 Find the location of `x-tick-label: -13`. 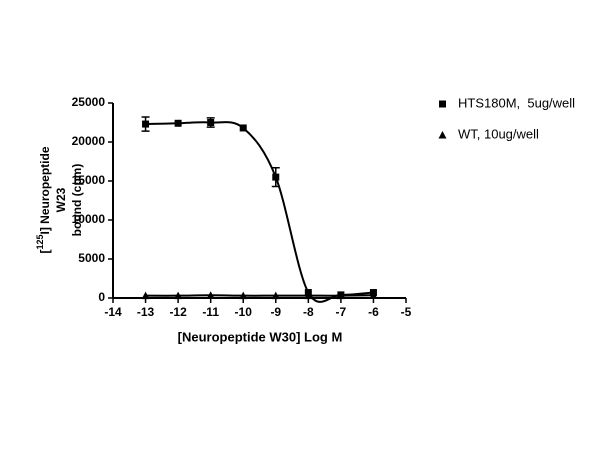

x-tick-label: -13 is located at coordinates (146, 312).